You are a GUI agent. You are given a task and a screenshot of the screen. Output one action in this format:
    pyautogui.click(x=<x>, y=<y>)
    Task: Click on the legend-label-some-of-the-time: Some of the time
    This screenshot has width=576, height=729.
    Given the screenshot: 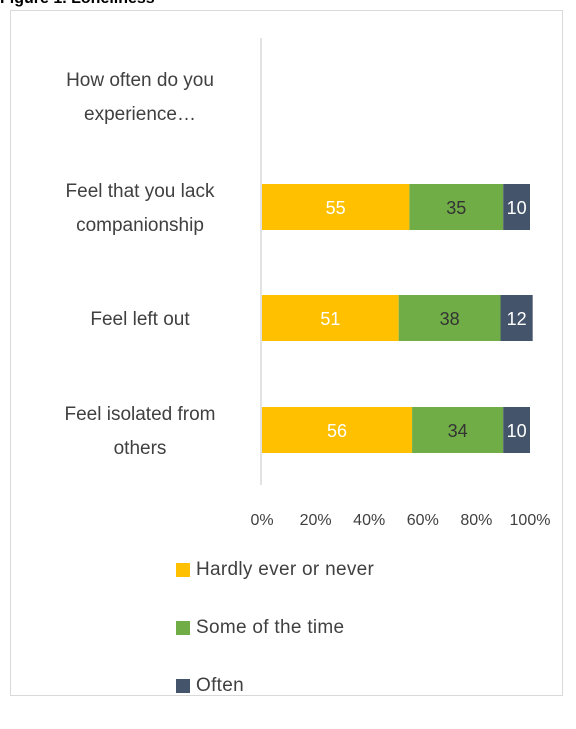 What is the action you would take?
    pyautogui.click(x=270, y=627)
    